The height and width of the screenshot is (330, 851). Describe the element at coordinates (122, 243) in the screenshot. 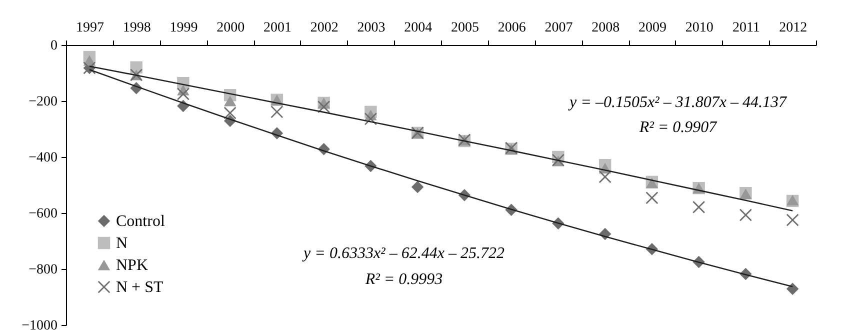

I see `legend-label: N` at that location.